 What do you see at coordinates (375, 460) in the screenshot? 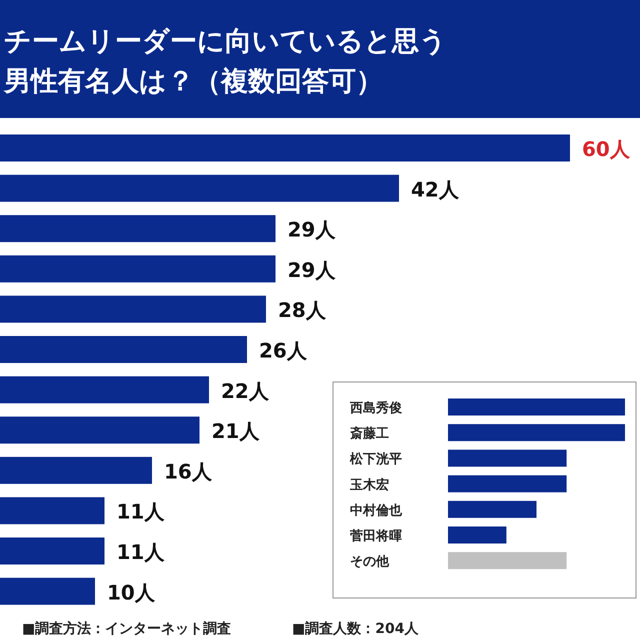
I see `y-tick-label: 松下洸平` at bounding box center [375, 460].